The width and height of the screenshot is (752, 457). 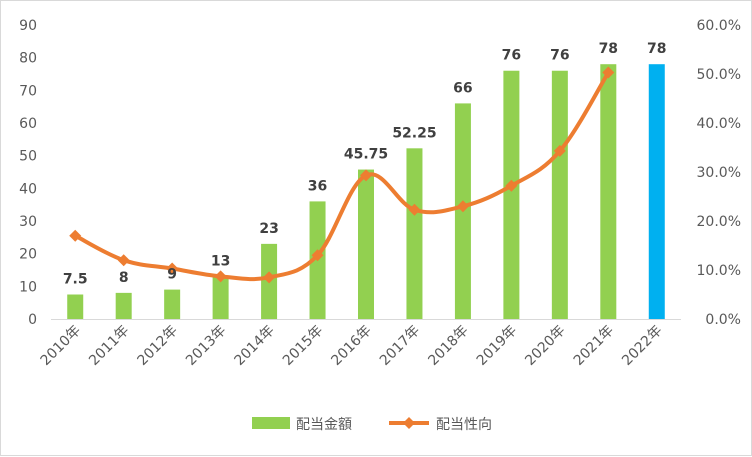 I want to click on data-label: 7.5, so click(x=75, y=280).